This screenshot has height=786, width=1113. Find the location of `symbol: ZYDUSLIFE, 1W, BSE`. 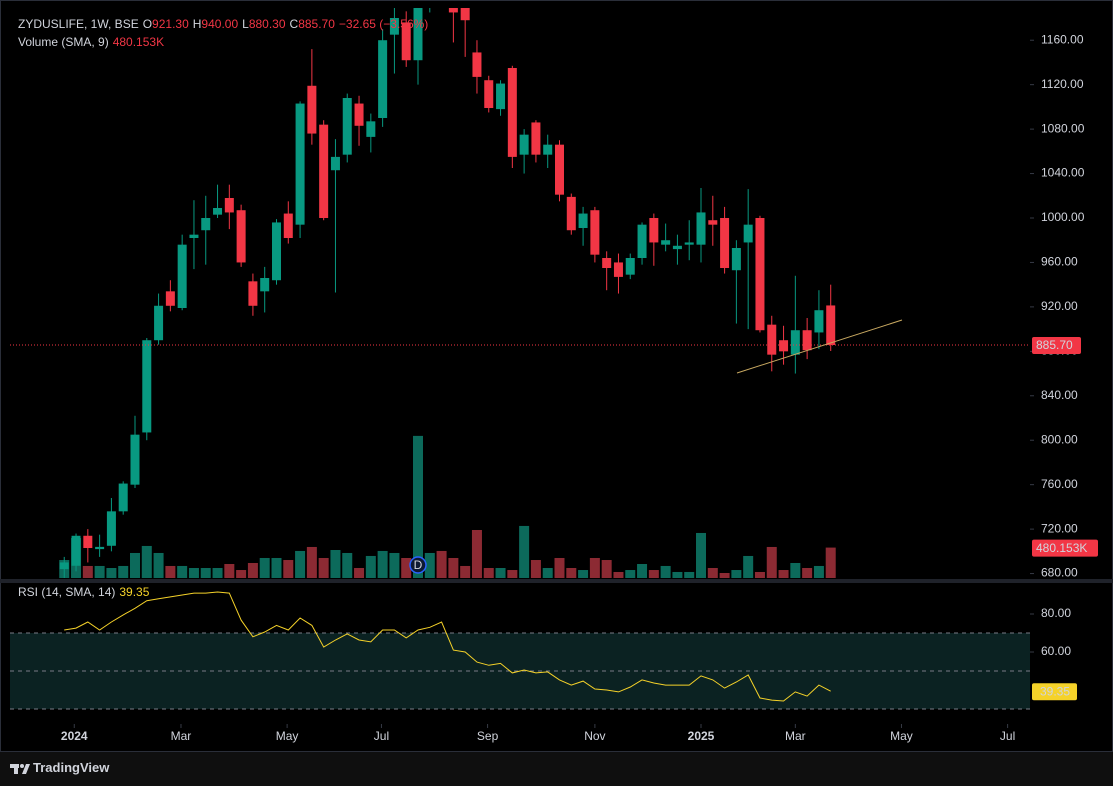

symbol: ZYDUSLIFE, 1W, BSE is located at coordinates (78, 24).